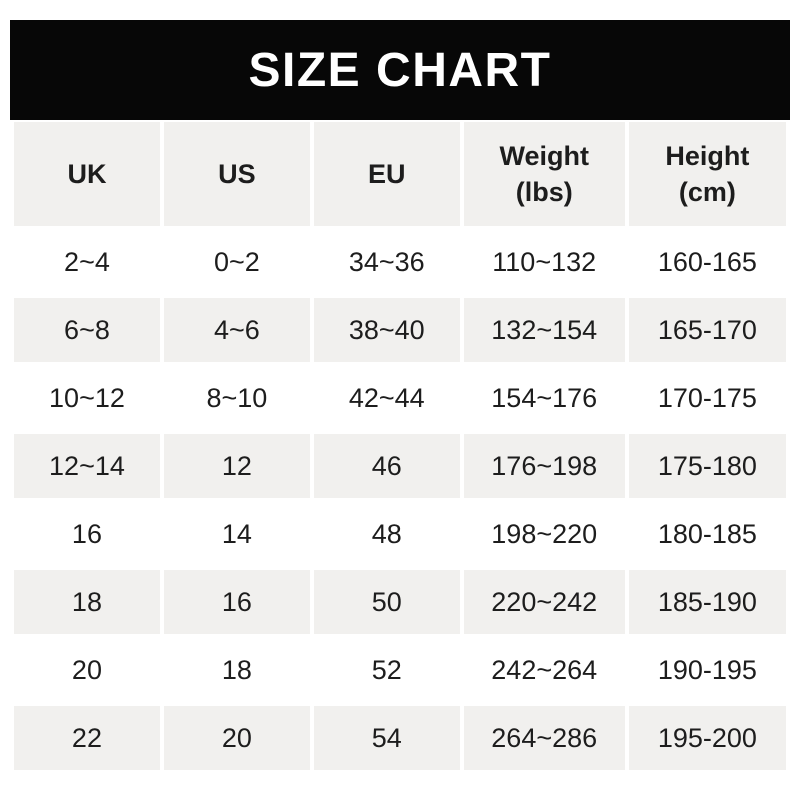 The image size is (800, 800). What do you see at coordinates (386, 534) in the screenshot?
I see `table-cell: 48` at bounding box center [386, 534].